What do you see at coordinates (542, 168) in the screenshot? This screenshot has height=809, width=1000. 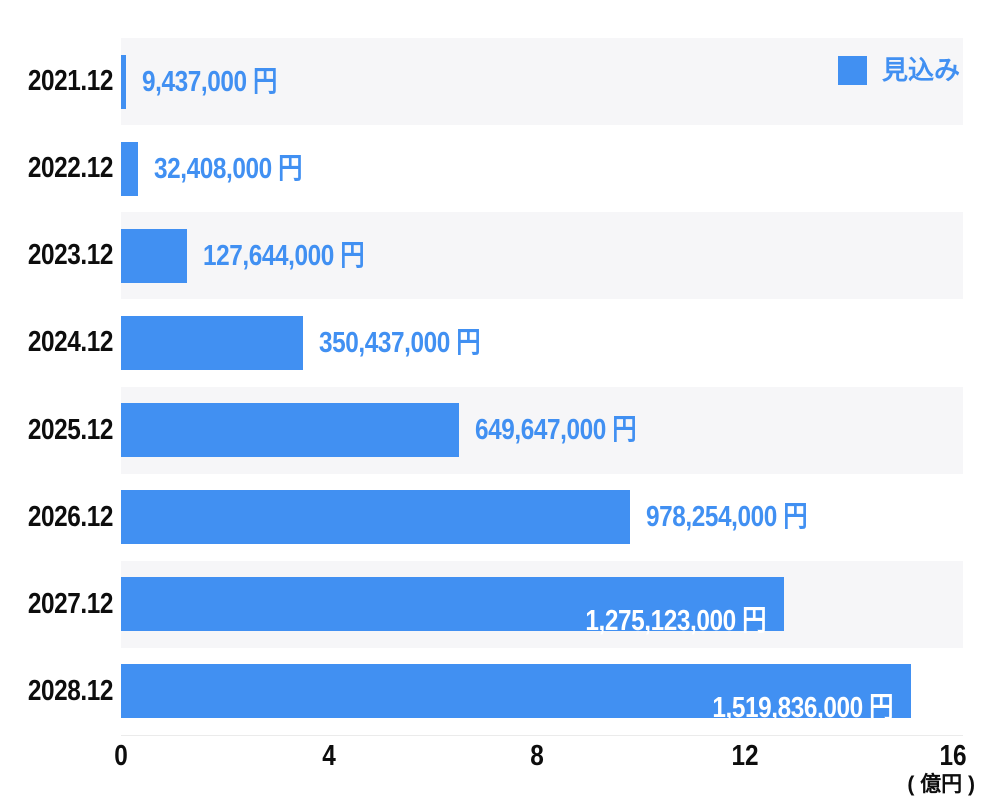 I see `chart-row: 32,408,000 円` at bounding box center [542, 168].